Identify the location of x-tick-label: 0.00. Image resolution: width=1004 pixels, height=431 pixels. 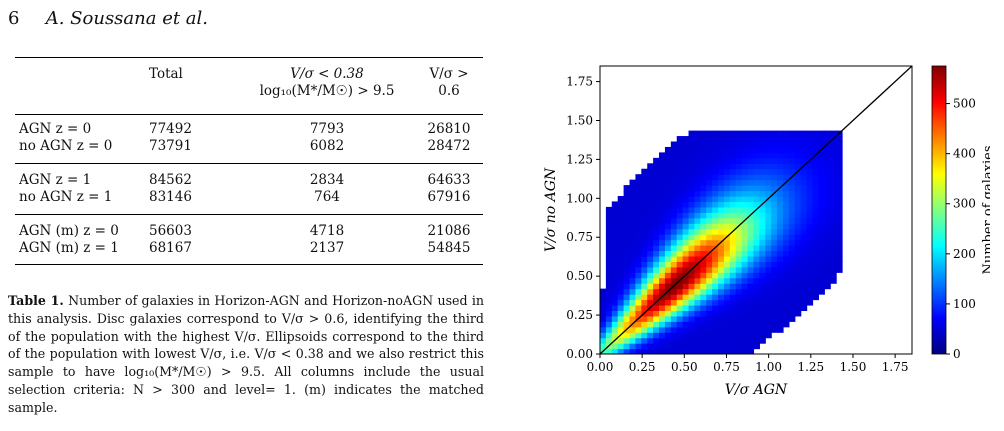
(600, 367).